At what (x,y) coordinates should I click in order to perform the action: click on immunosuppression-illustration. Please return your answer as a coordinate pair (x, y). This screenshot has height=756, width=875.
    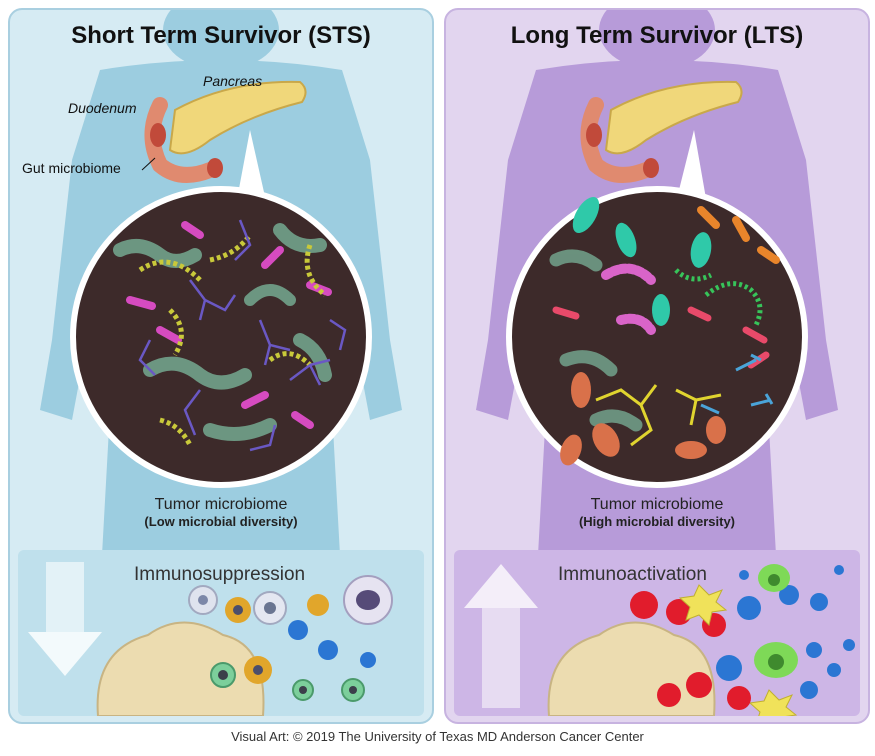
    Looking at the image, I should click on (210, 639).